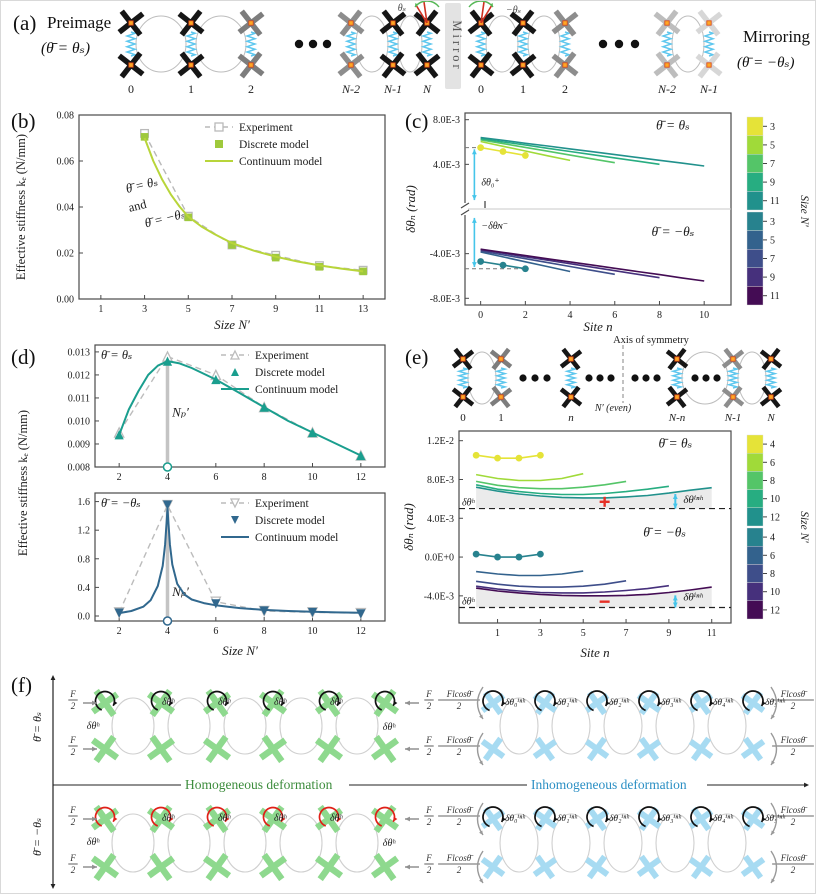  I want to click on x-axis-label: Site n, so click(597, 326).